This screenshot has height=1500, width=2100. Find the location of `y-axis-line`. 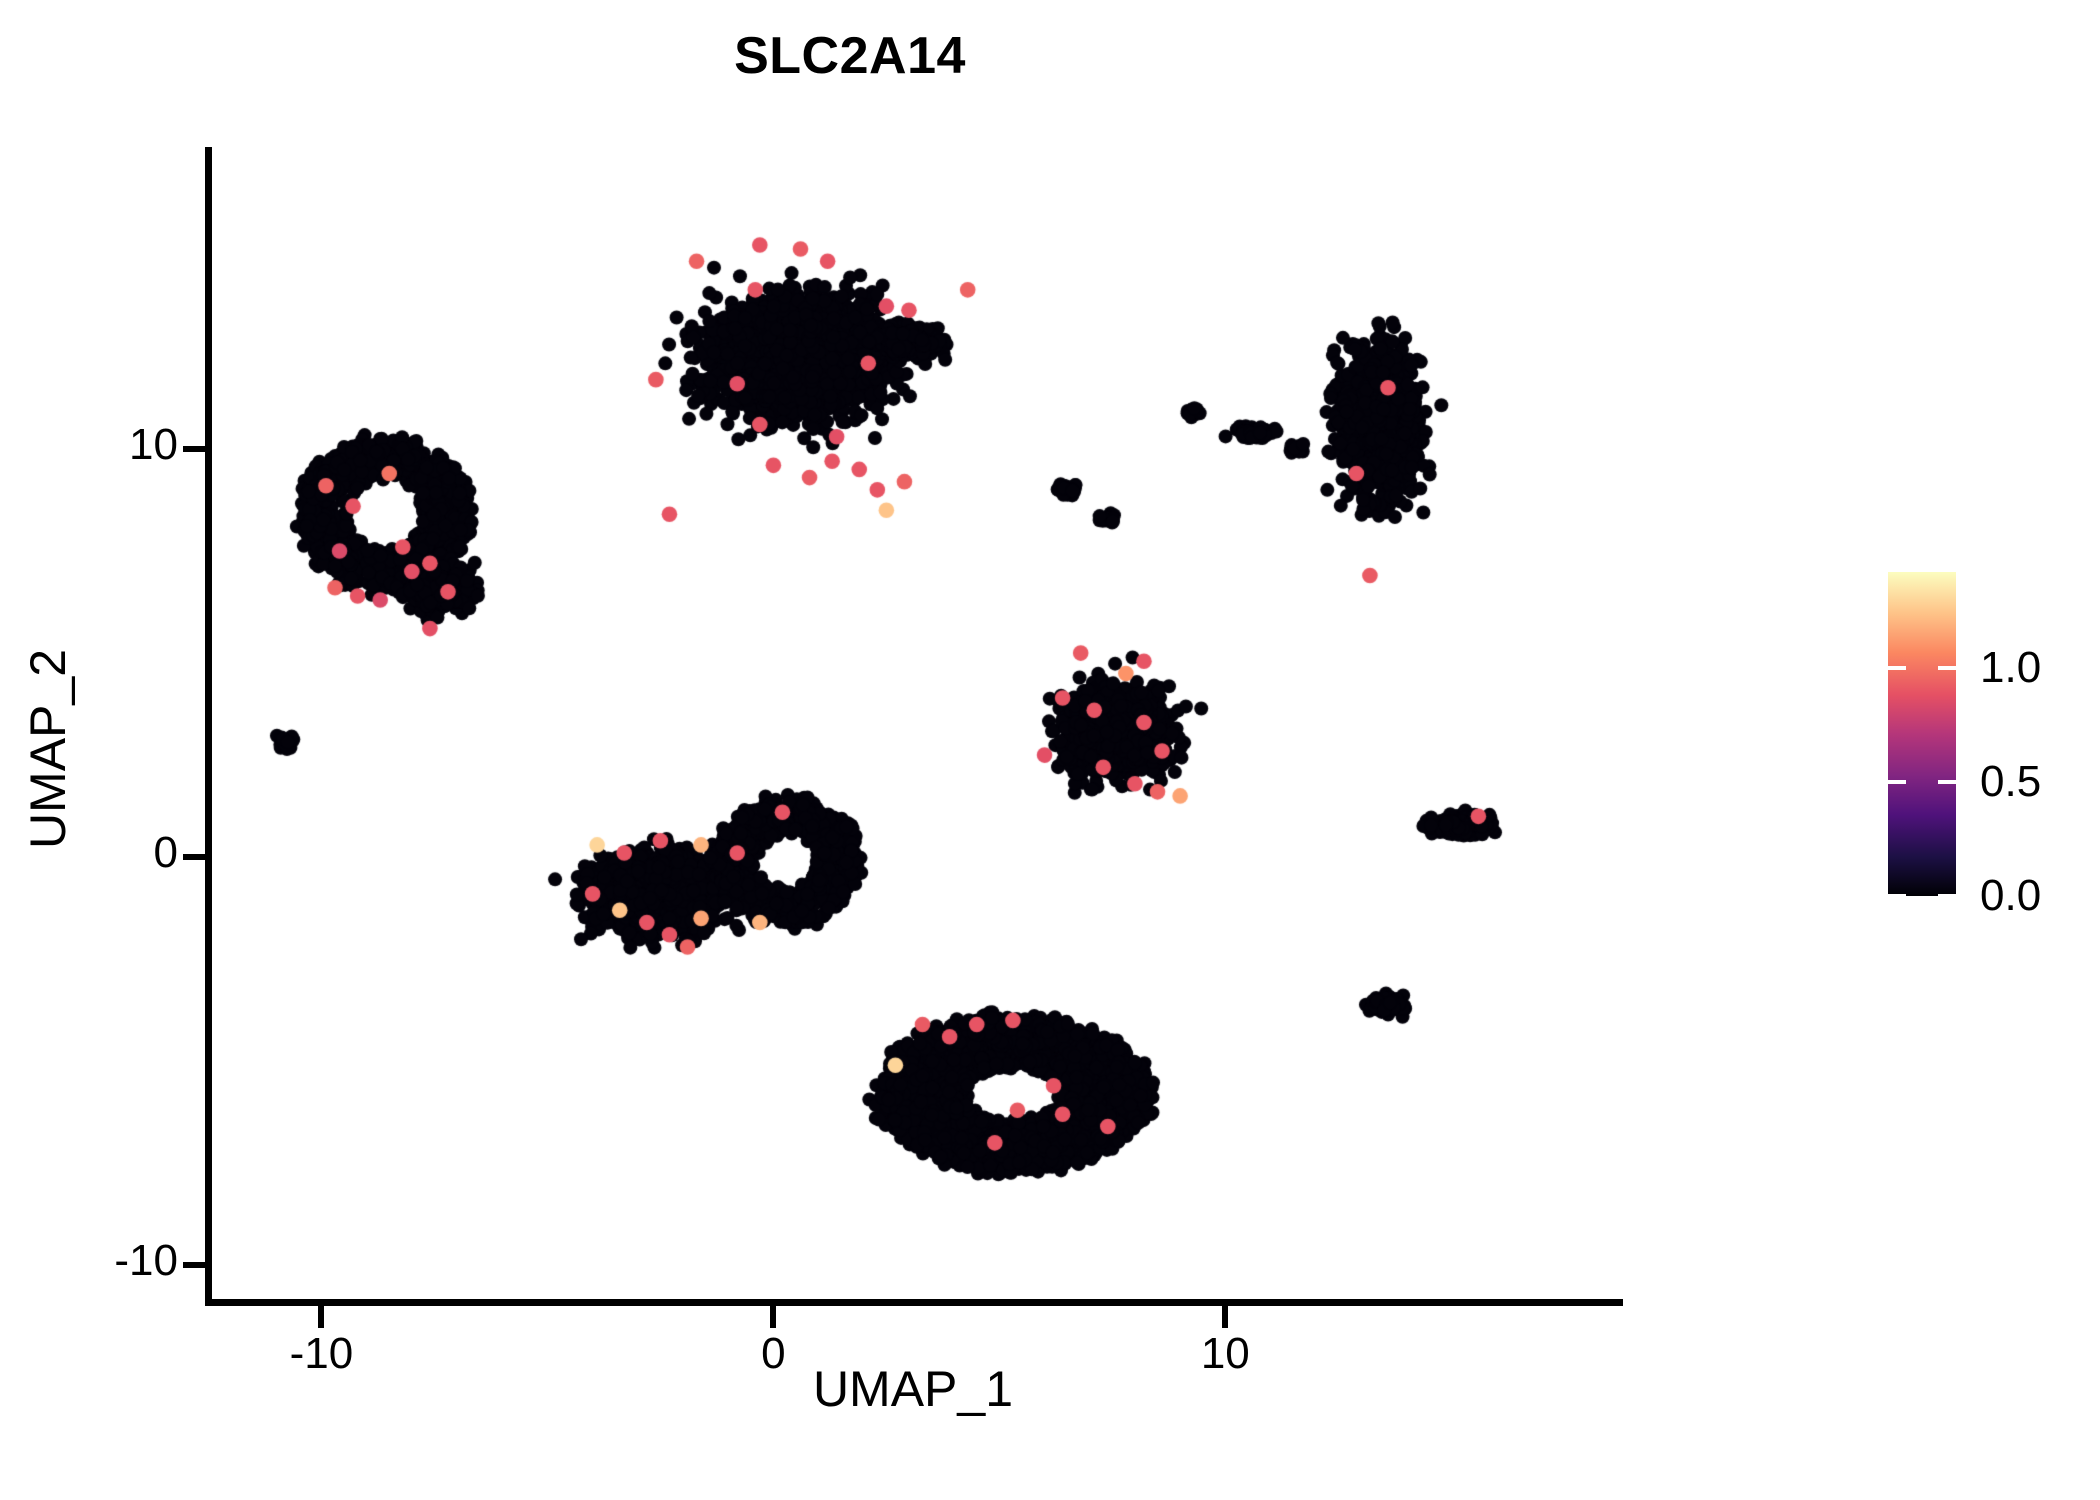

y-axis-line is located at coordinates (208, 726).